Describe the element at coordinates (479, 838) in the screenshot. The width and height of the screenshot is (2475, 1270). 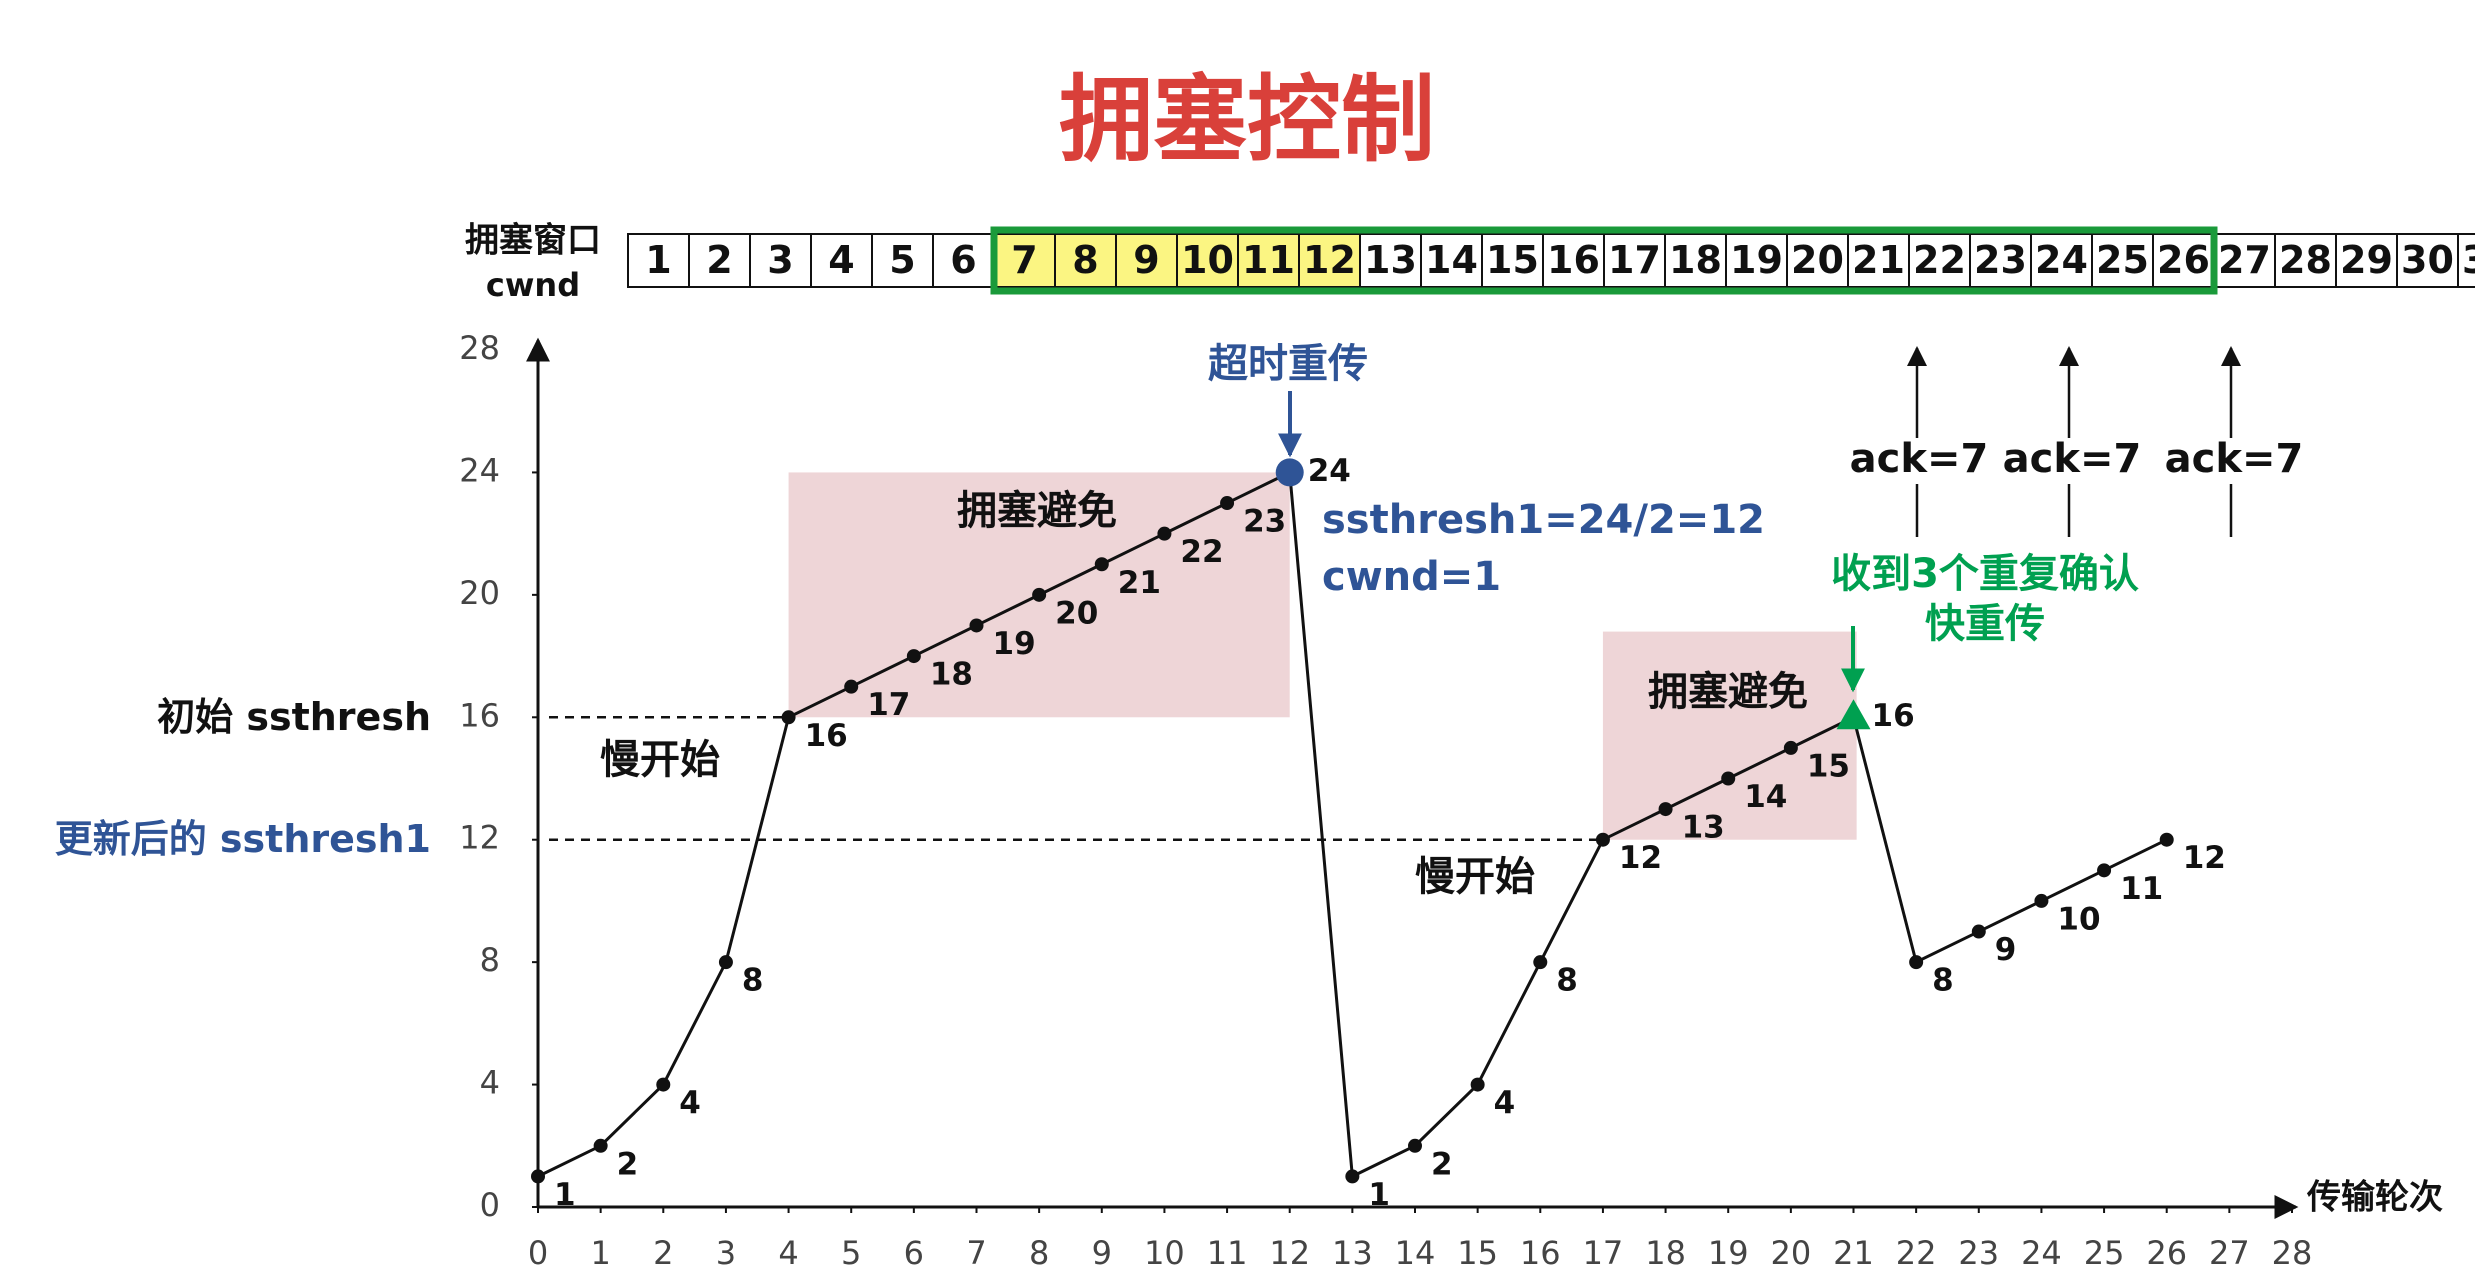
I see `y-tick-label: 12` at that location.